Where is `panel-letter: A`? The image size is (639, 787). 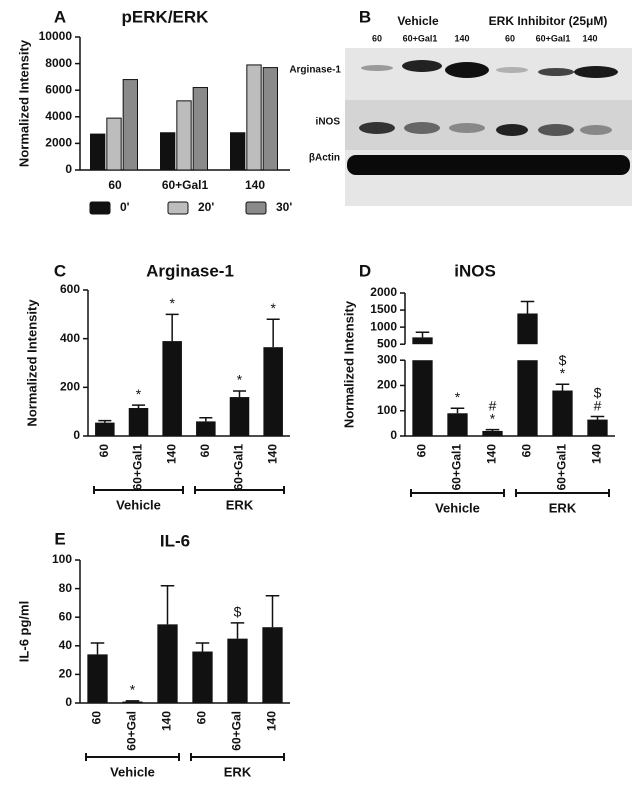
panel-letter: A is located at coordinates (60, 16).